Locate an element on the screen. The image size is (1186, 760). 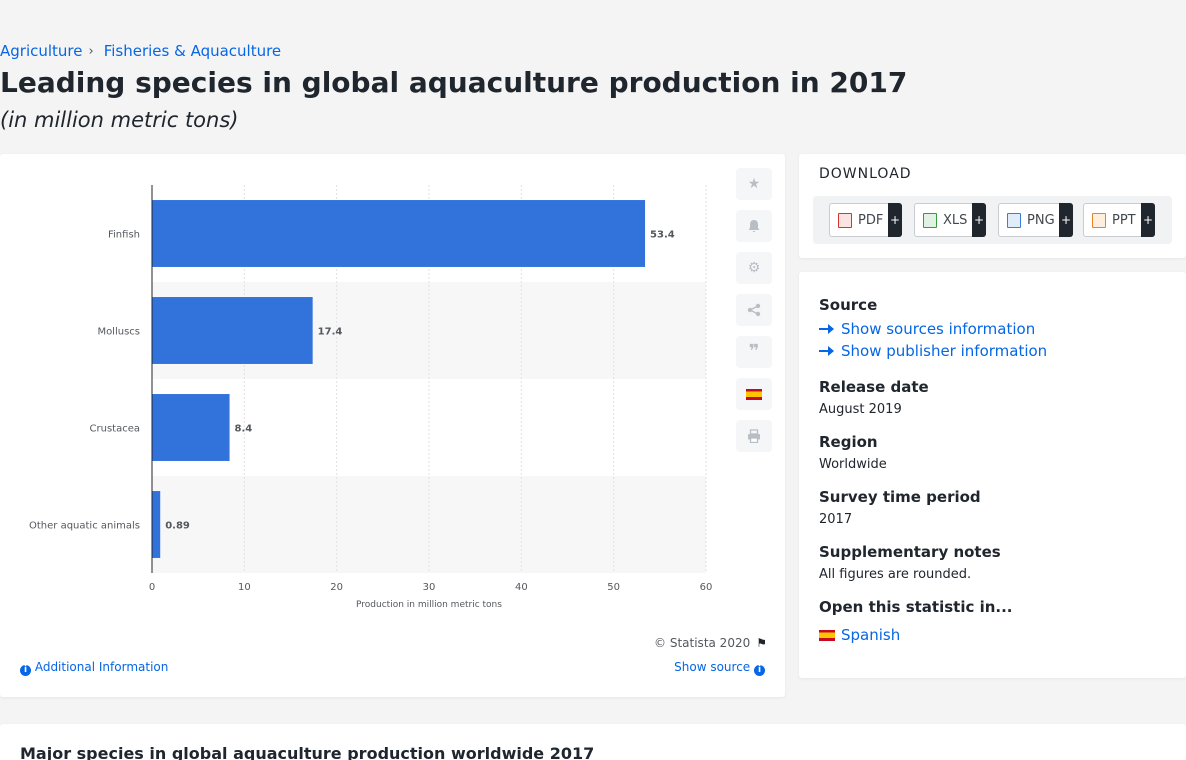
report-flag-icon: ⚑ is located at coordinates (761, 643).